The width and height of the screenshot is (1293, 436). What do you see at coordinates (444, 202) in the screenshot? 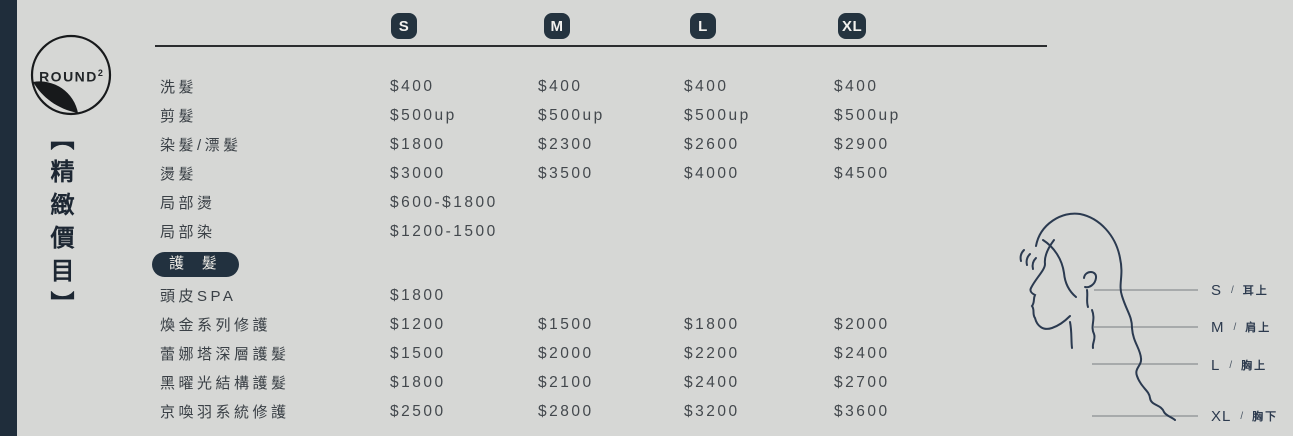
I see `price-cell: $600-$1800` at bounding box center [444, 202].